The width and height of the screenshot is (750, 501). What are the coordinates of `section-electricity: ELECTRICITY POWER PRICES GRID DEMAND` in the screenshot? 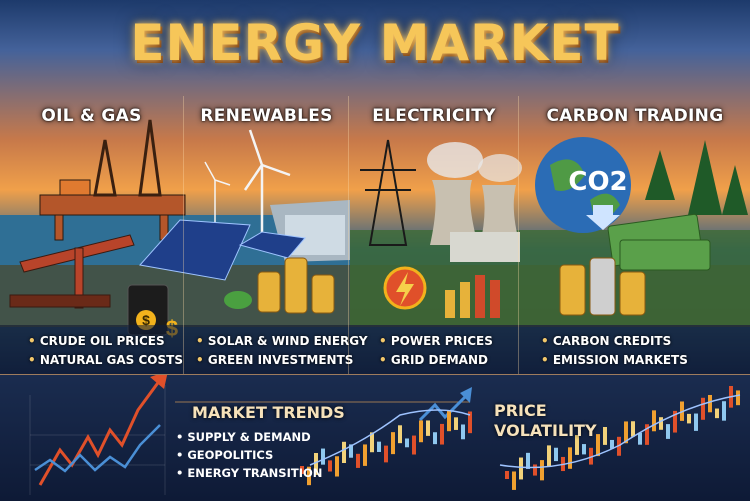 It's located at (433, 236).